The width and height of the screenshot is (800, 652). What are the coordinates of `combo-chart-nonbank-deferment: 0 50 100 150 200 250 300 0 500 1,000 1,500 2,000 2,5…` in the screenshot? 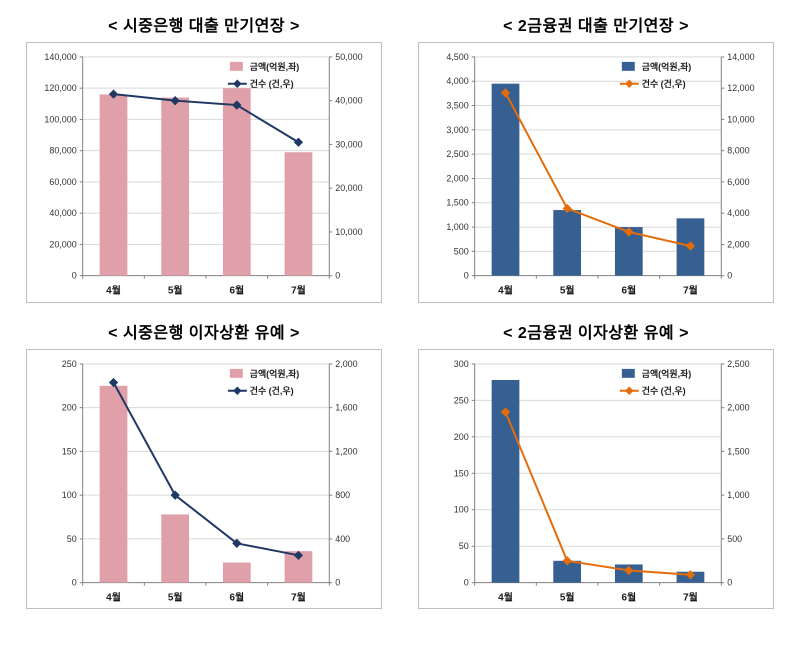 It's located at (602, 480).